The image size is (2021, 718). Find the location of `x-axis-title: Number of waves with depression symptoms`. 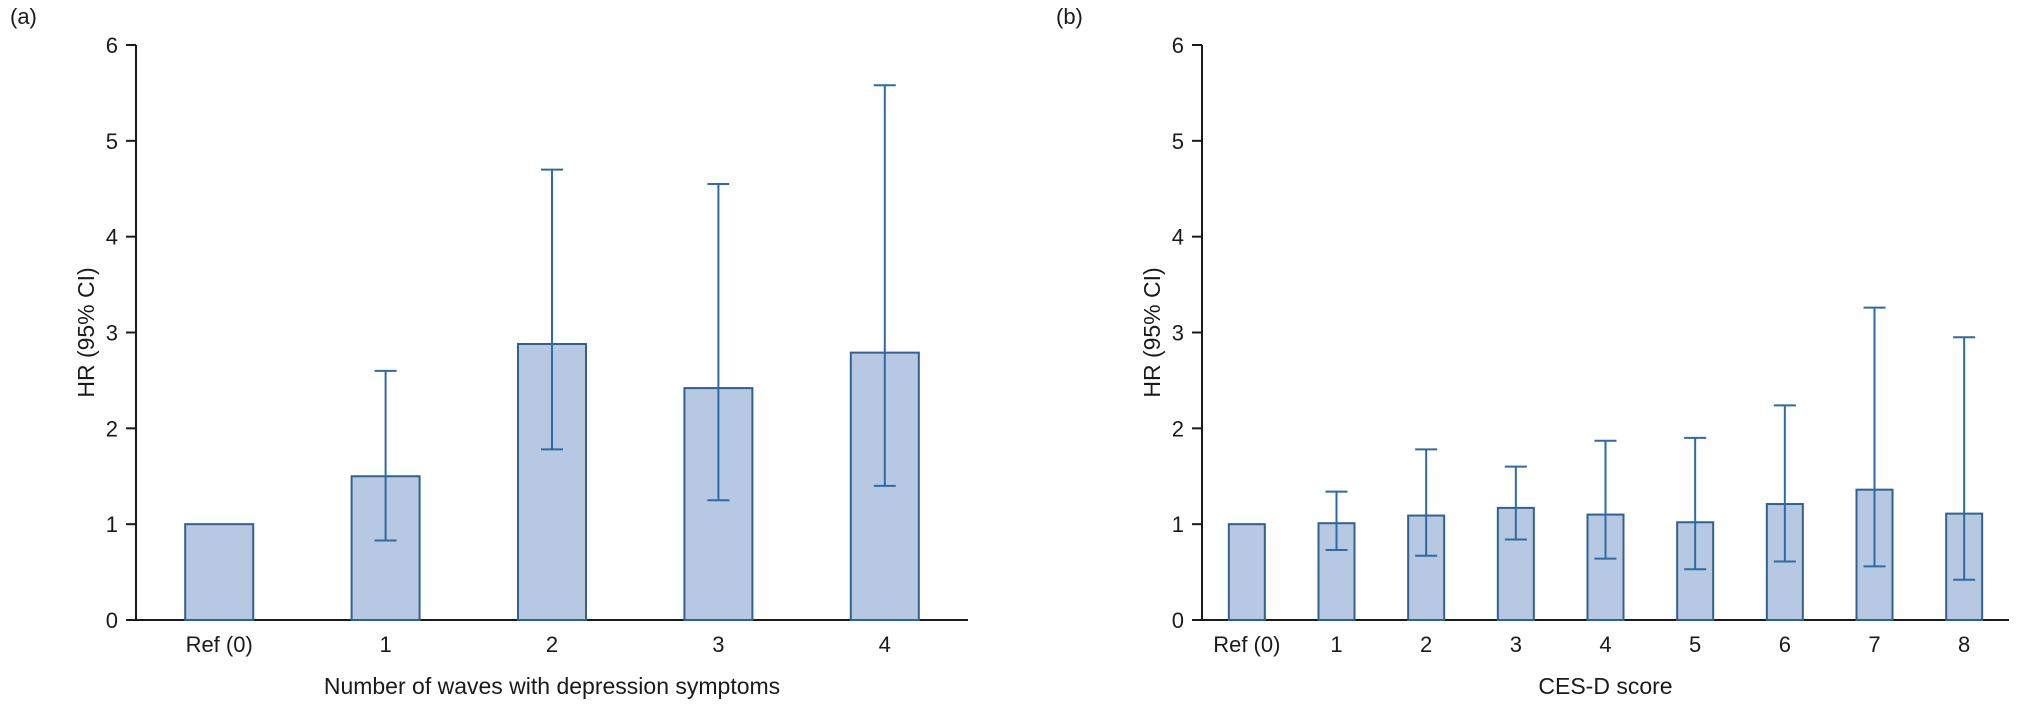

x-axis-title: Number of waves with depression symptoms is located at coordinates (552, 686).